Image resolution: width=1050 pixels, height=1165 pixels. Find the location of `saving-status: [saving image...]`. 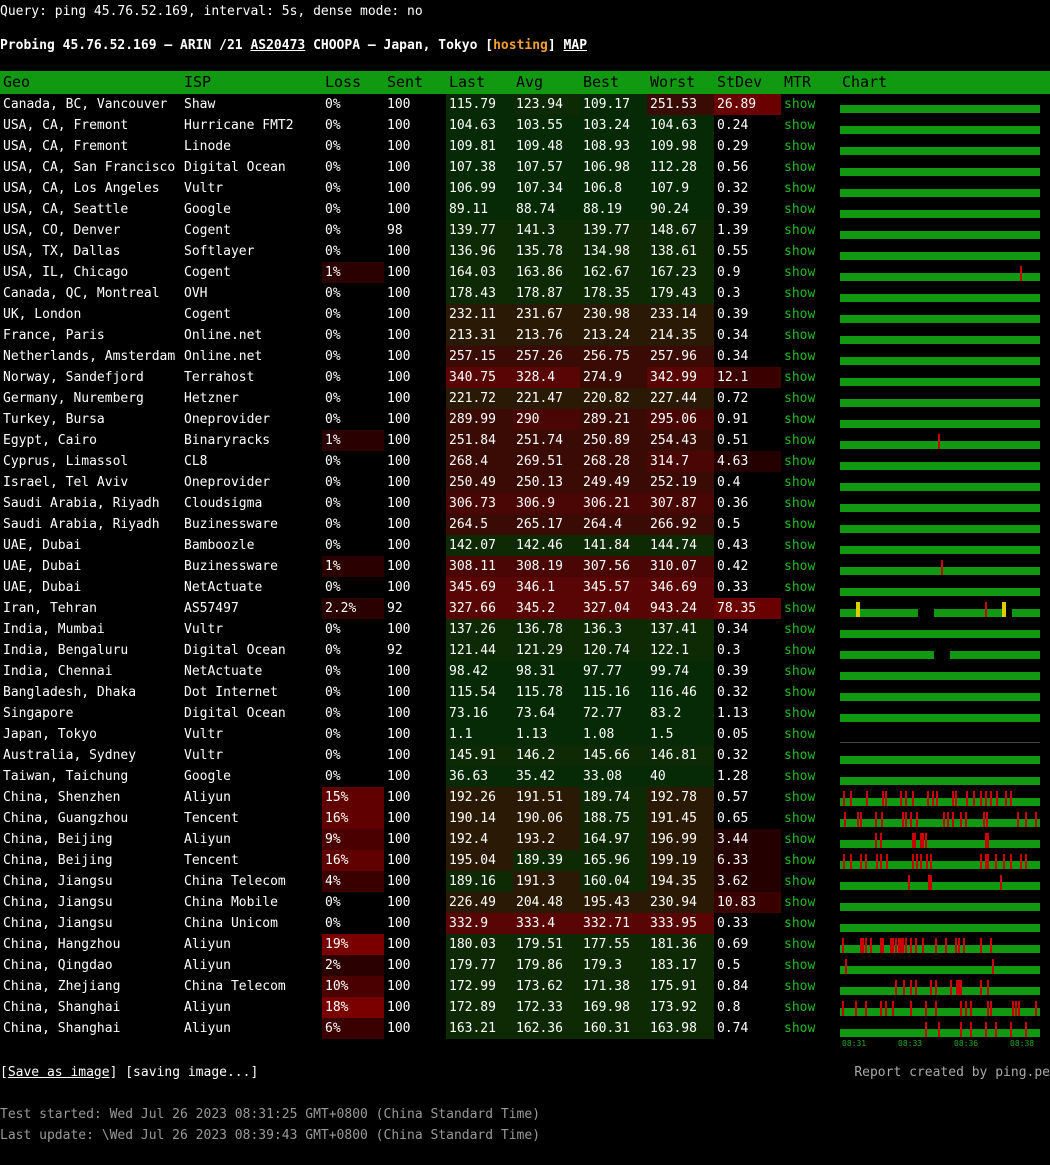

saving-status: [saving image...] is located at coordinates (192, 1072).